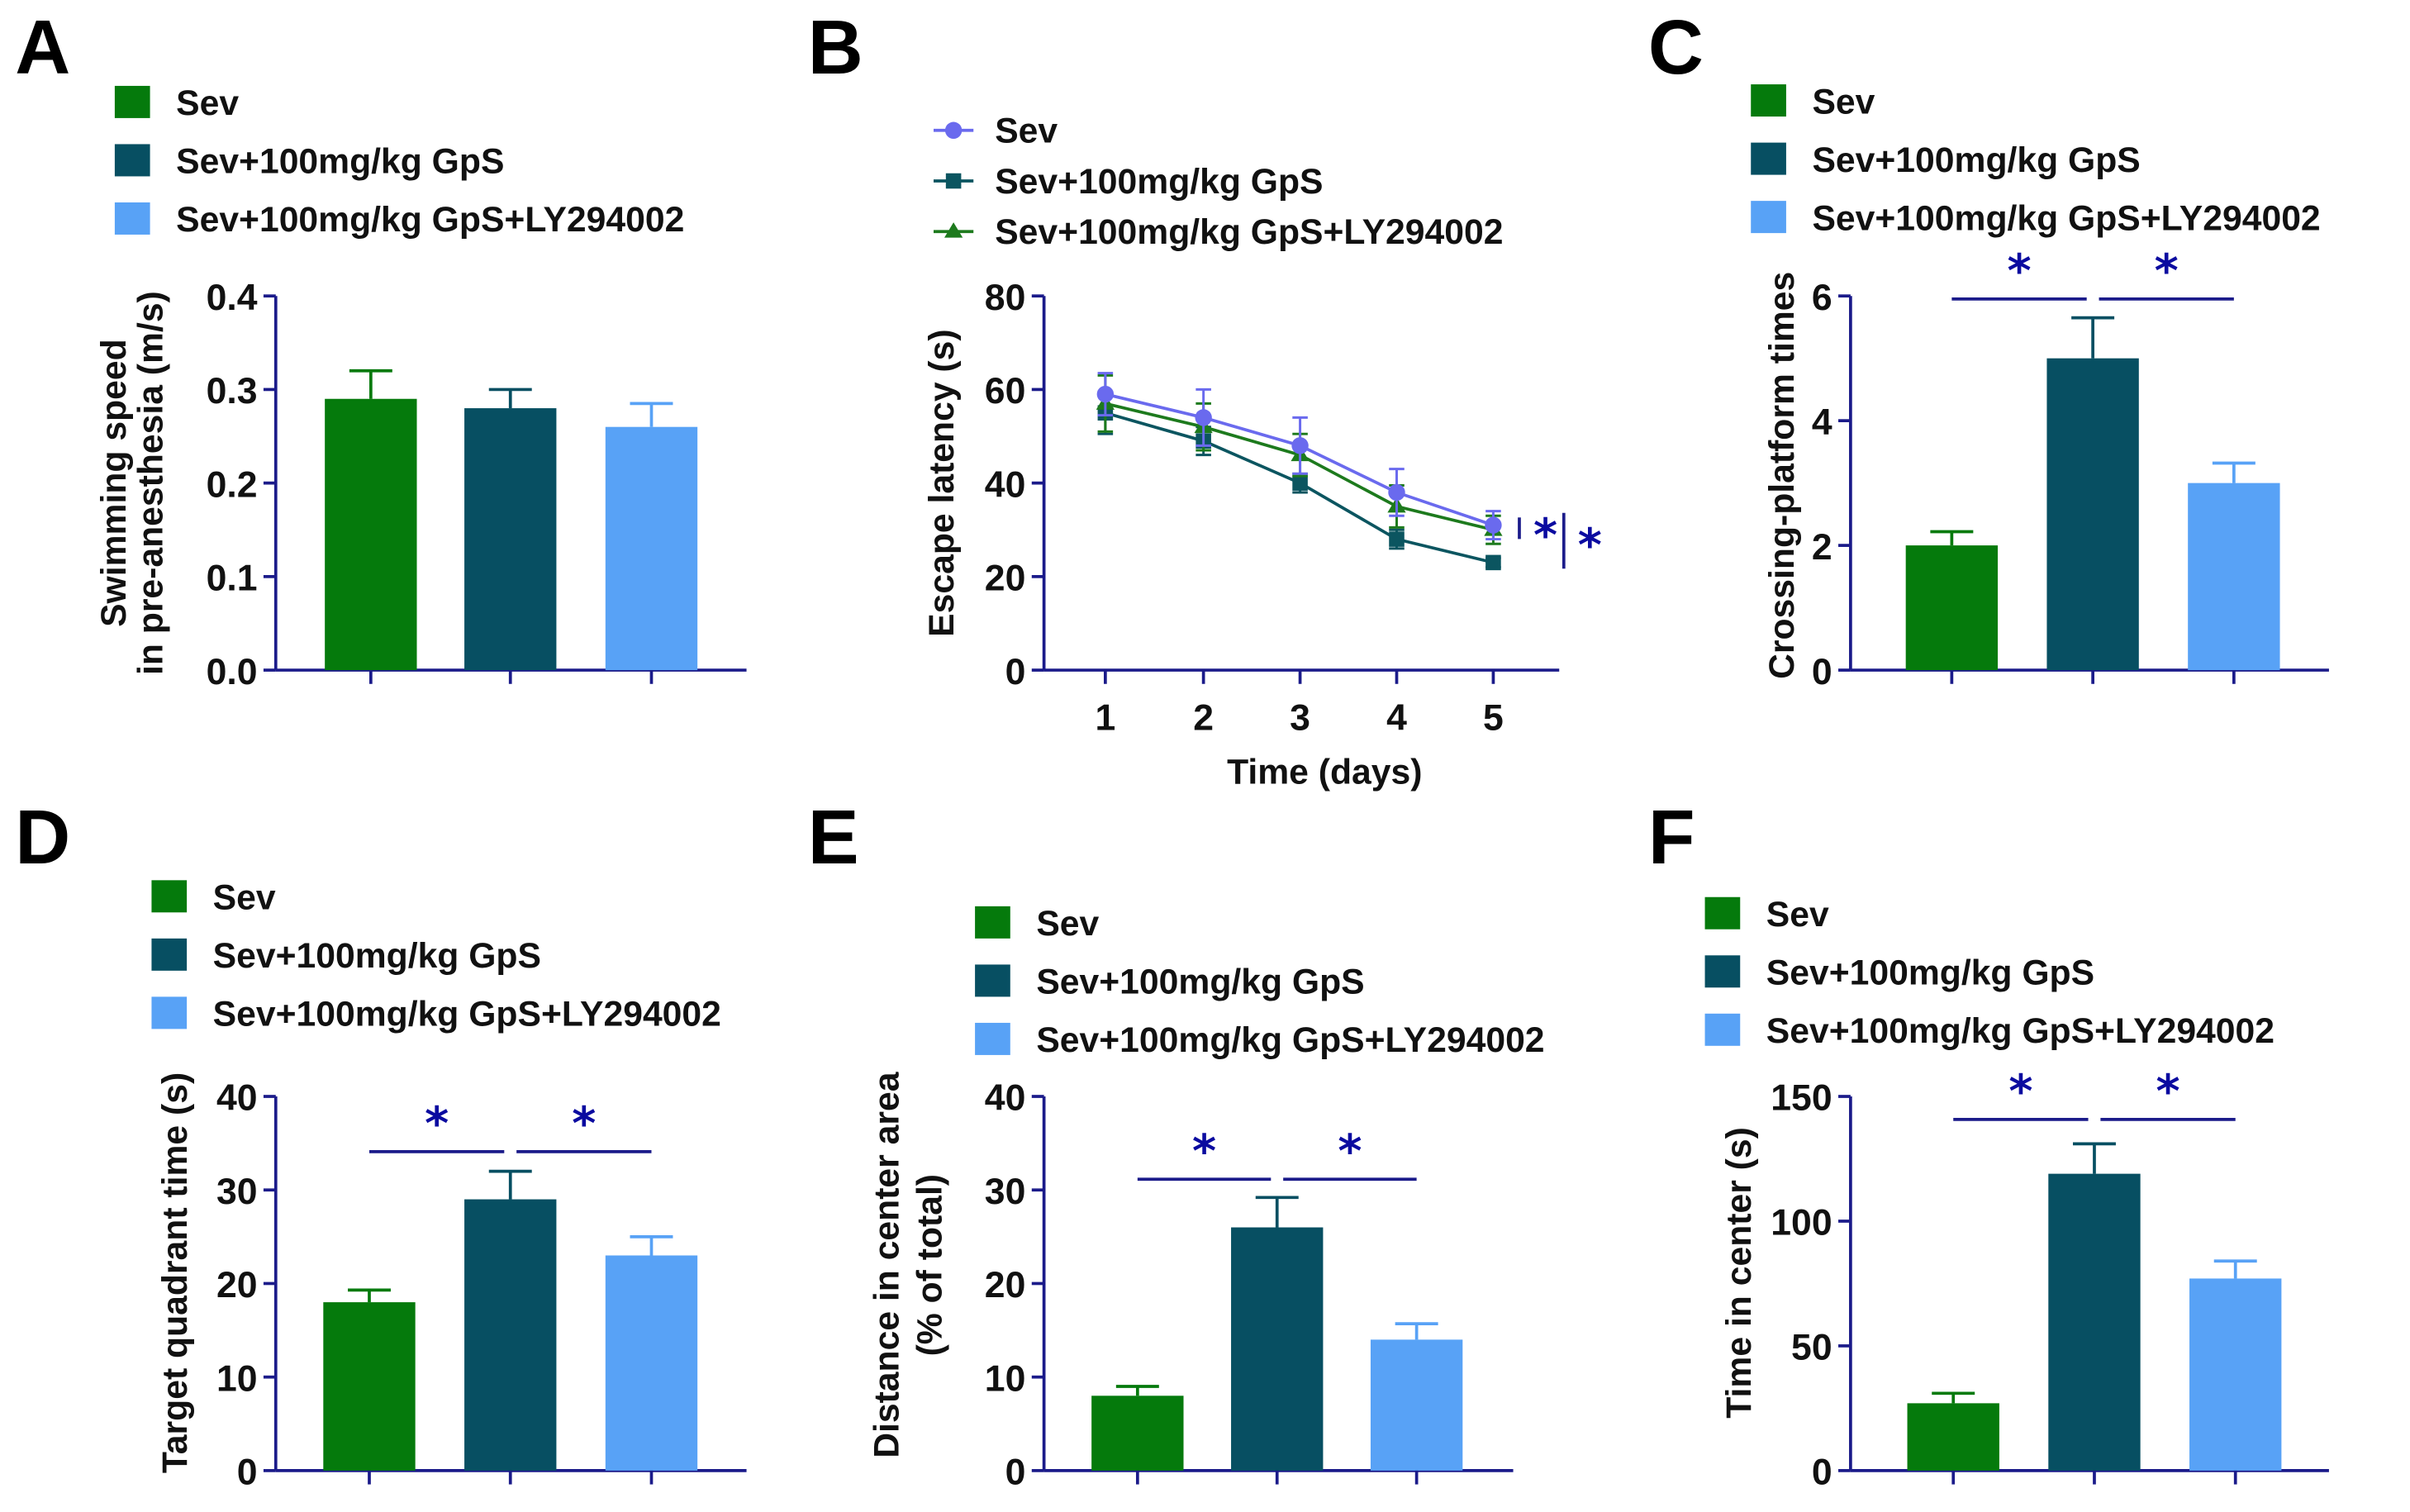 The width and height of the screenshot is (2410, 1512). What do you see at coordinates (1396, 717) in the screenshot?
I see `x-tick-label: 4` at bounding box center [1396, 717].